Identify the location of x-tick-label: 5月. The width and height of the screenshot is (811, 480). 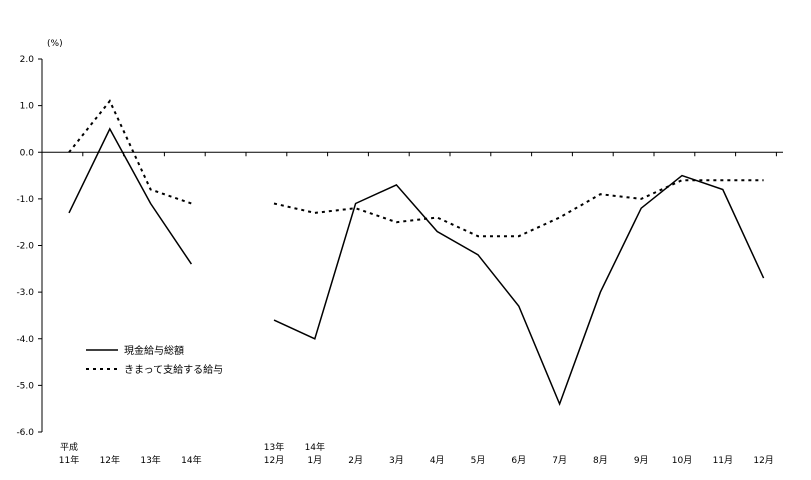
(478, 460).